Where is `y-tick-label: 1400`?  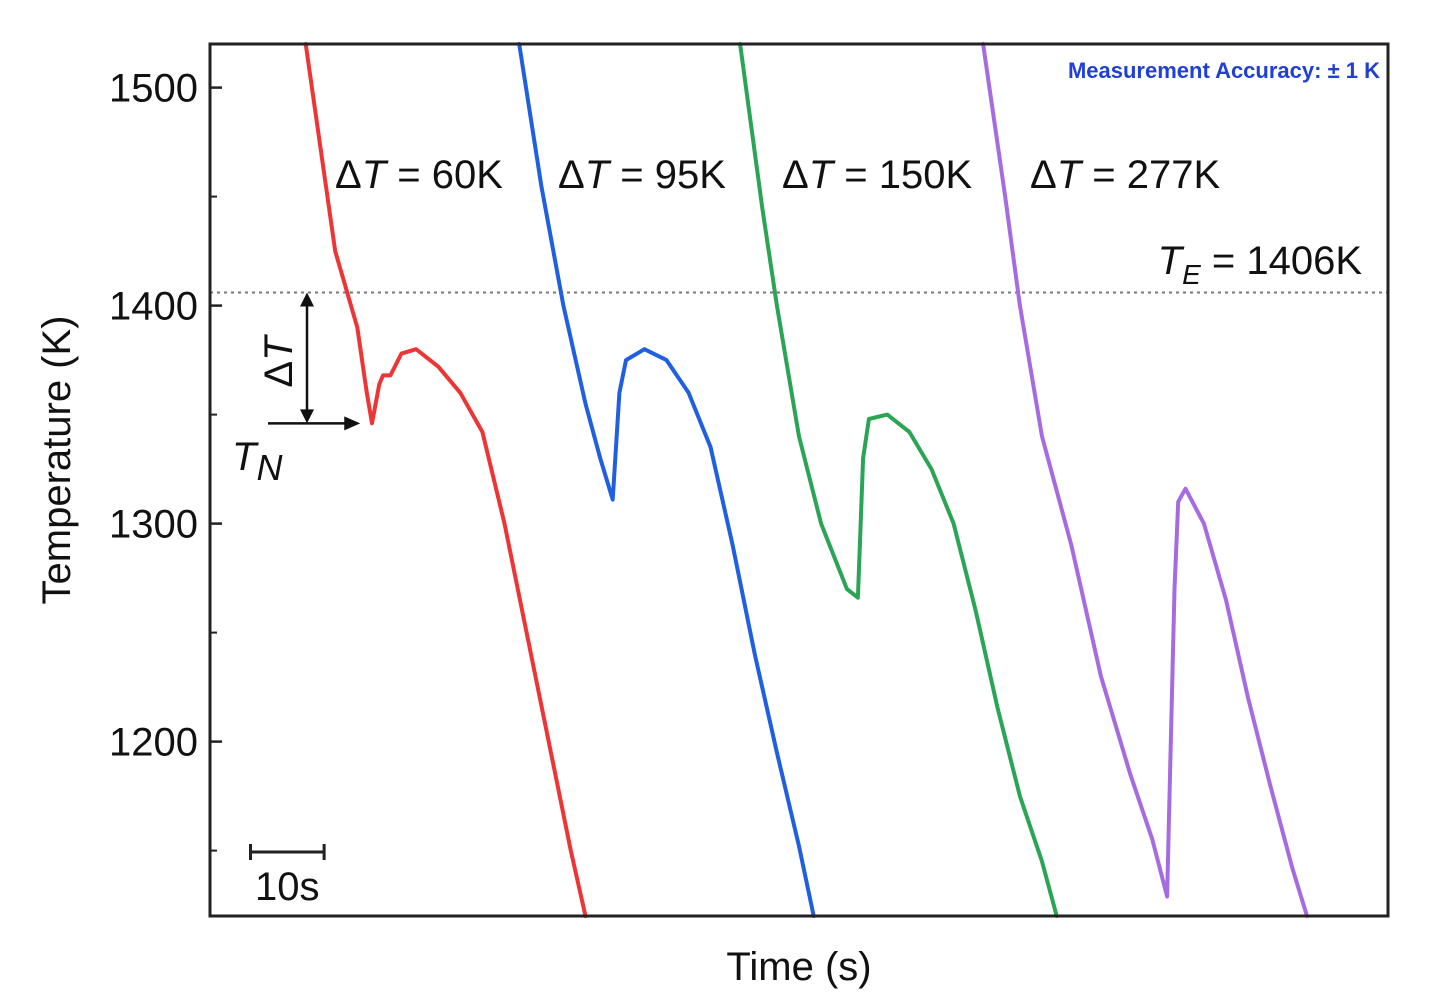
y-tick-label: 1400 is located at coordinates (153, 307).